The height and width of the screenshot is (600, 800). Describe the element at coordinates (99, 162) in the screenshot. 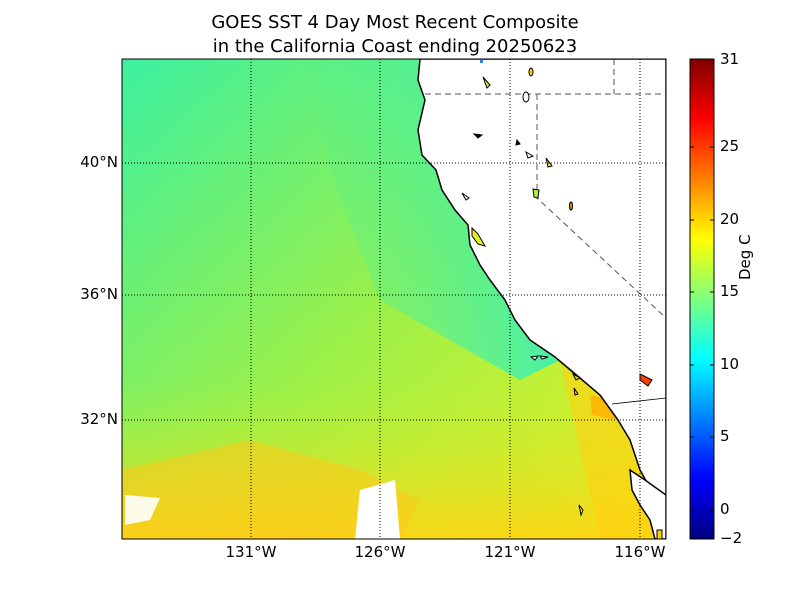

I see `lat-label-40: 40°N` at that location.